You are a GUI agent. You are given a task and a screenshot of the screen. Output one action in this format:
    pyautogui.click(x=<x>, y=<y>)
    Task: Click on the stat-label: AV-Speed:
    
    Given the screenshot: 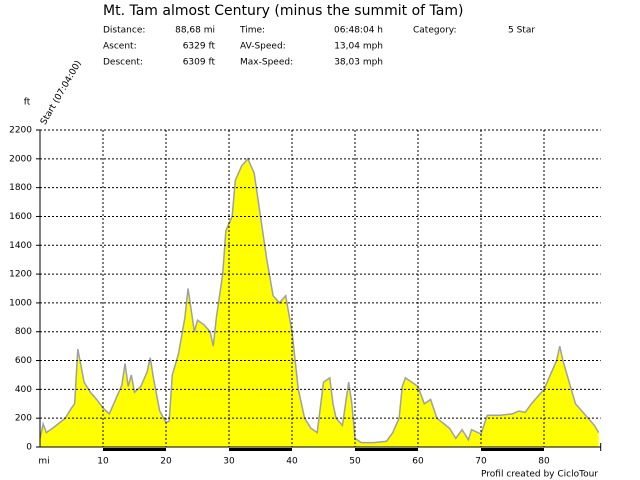 What is the action you would take?
    pyautogui.click(x=263, y=47)
    